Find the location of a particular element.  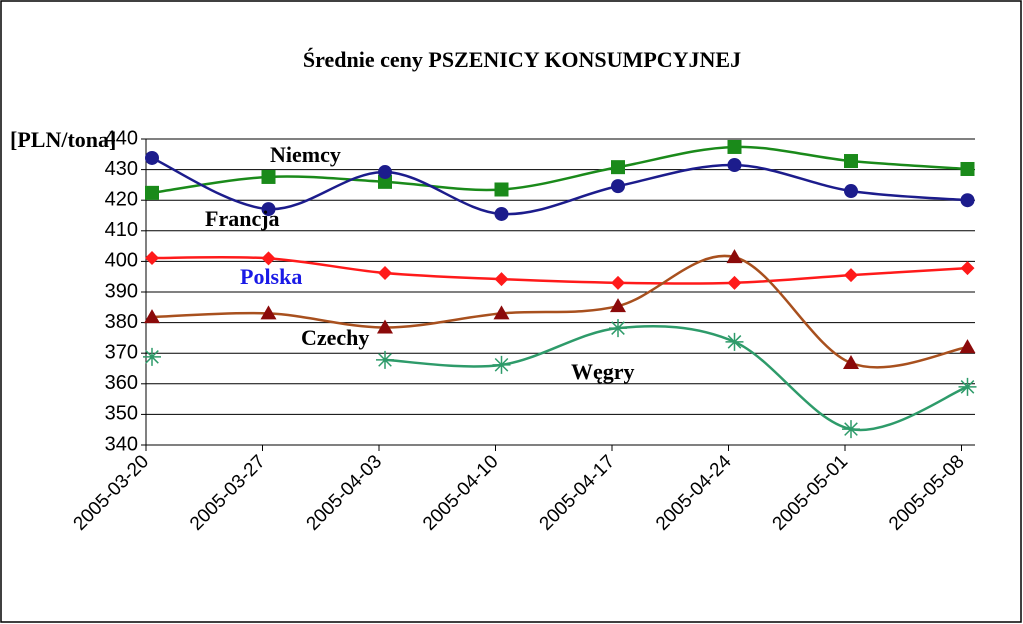

y-tick-label: 430 is located at coordinates (121, 169).